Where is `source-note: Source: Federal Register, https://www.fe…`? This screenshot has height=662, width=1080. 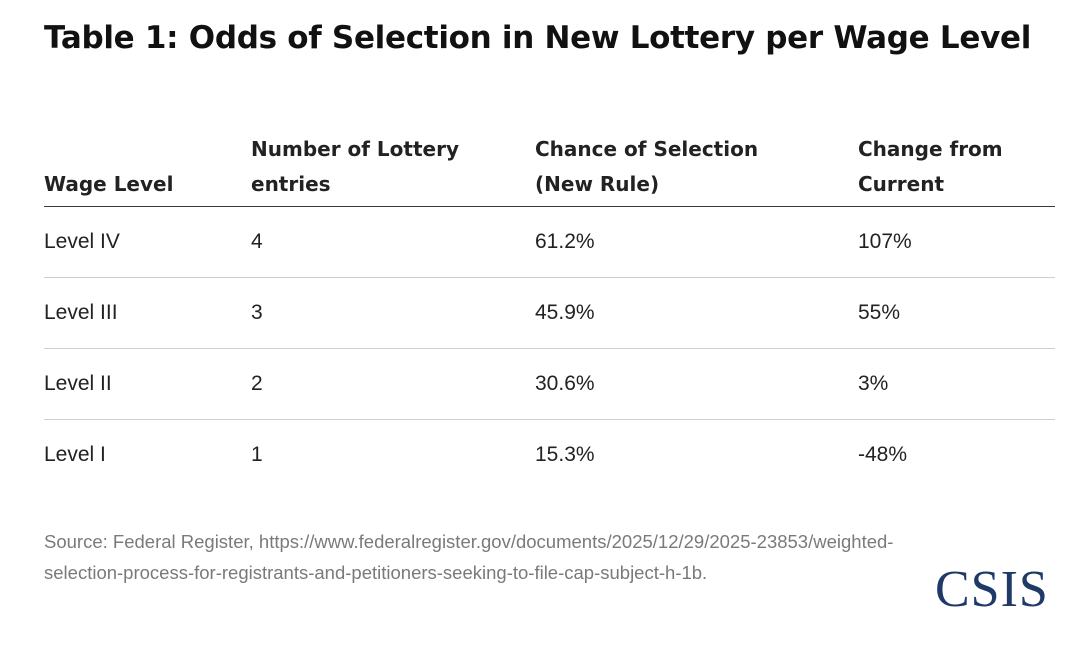 source-note: Source: Federal Register, https://www.fe… is located at coordinates (469, 557).